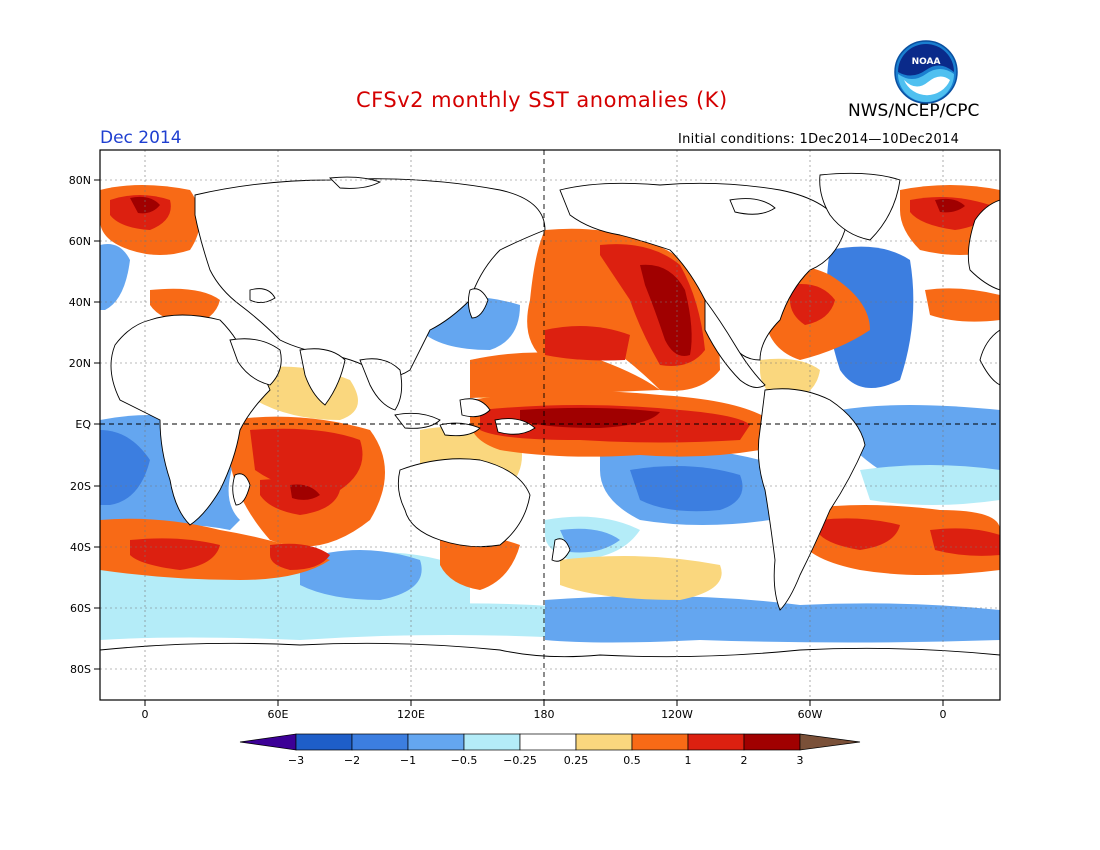 The width and height of the screenshot is (1100, 850). I want to click on lon-label: 120E, so click(411, 714).